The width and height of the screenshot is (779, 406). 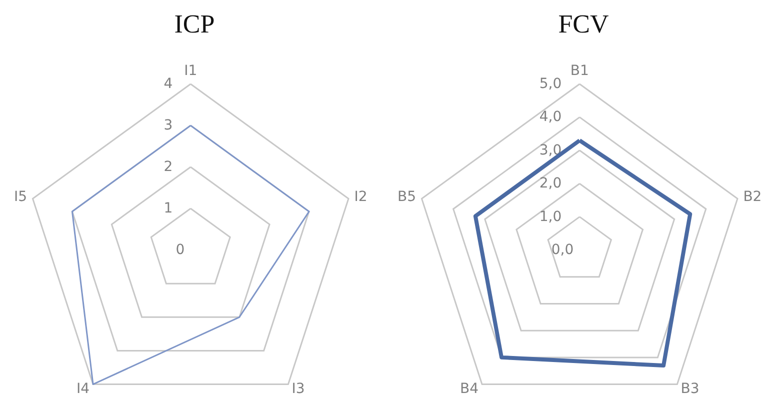 I want to click on y-tick-label: 0,0, so click(x=562, y=250).